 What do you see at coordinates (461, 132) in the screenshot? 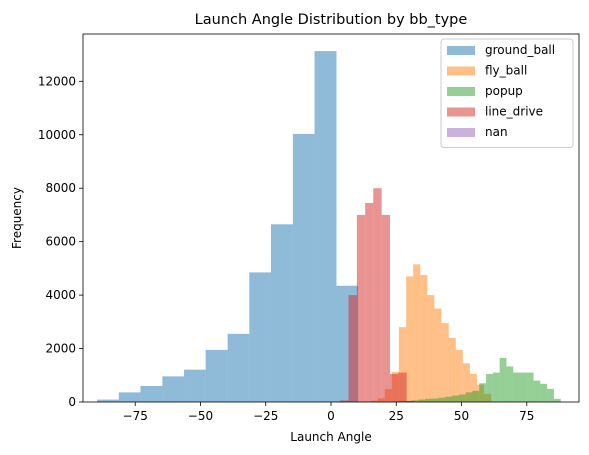
I see `legend-swatch-nan` at bounding box center [461, 132].